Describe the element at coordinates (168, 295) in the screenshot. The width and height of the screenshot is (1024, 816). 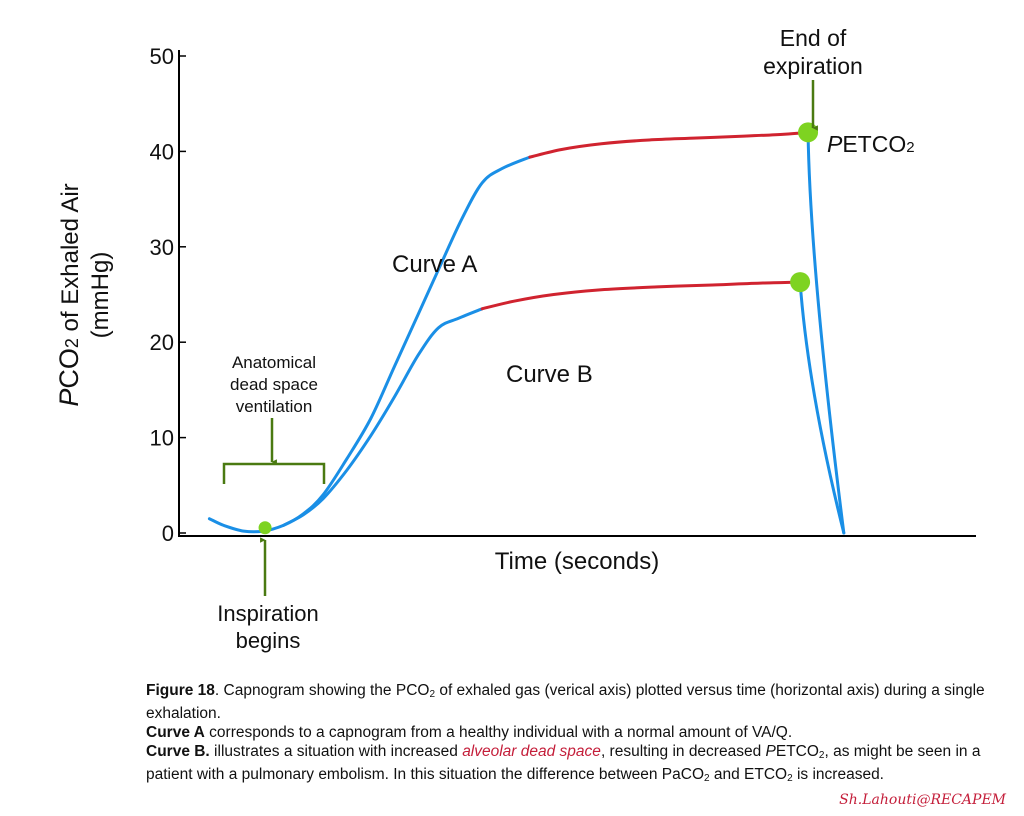
I see `y-ticks: 0 10 20 30 40 50` at that location.